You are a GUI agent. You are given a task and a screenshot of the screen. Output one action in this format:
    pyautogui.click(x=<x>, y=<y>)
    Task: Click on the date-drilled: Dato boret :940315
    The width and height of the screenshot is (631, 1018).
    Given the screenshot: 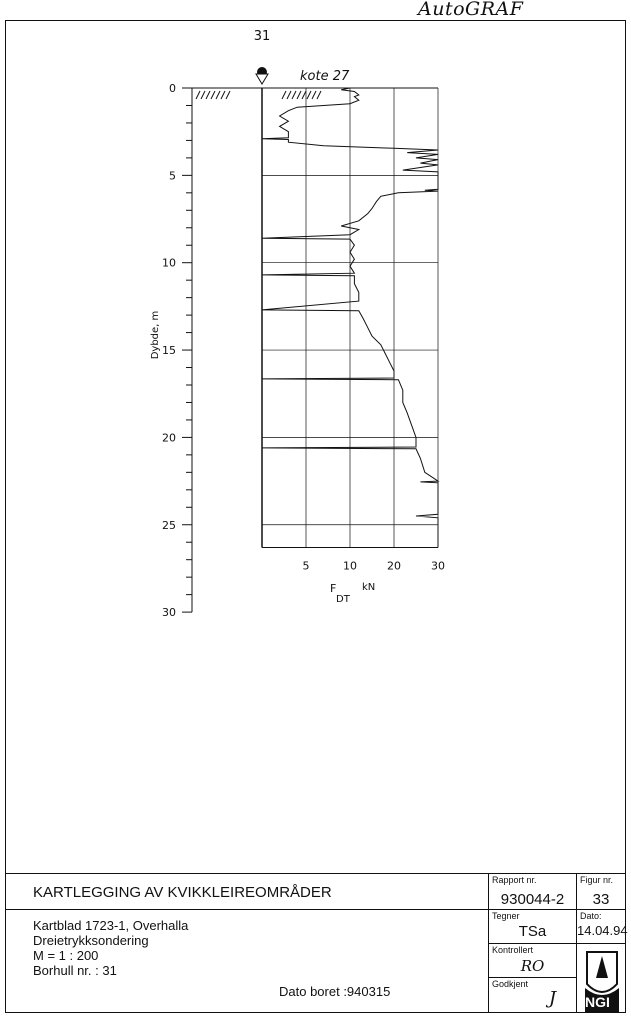 What is the action you would take?
    pyautogui.click(x=335, y=991)
    